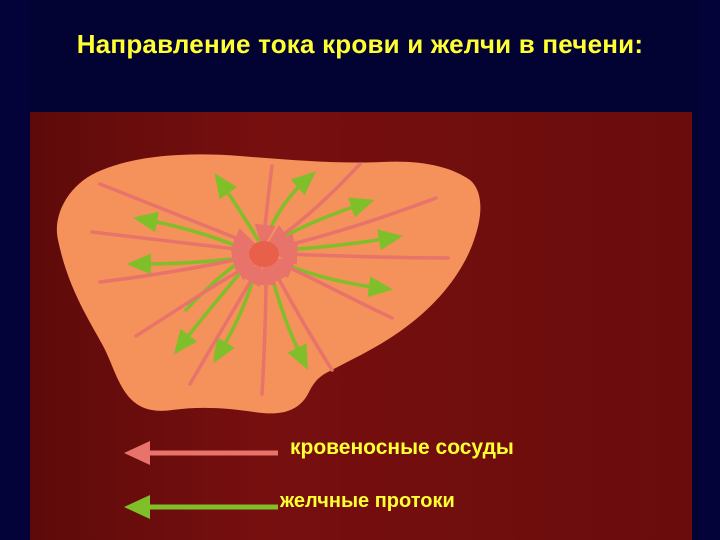 The width and height of the screenshot is (720, 540). Describe the element at coordinates (264, 254) in the screenshot. I see `liver-hilum` at that location.